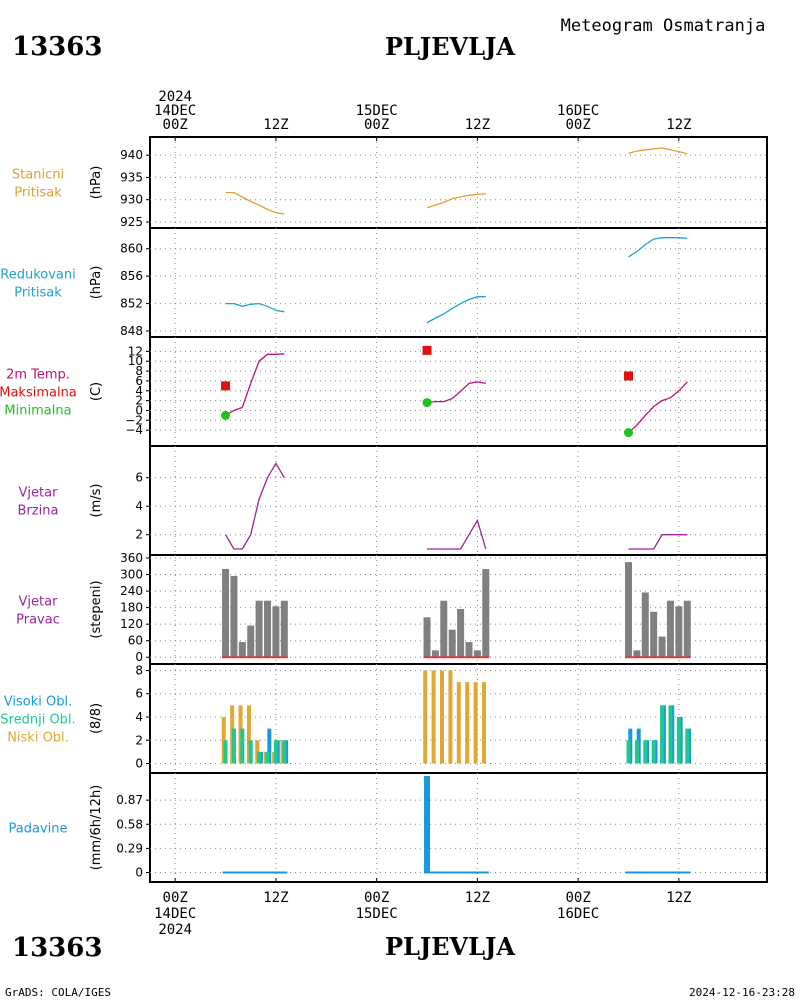 This screenshot has width=800, height=1000. What do you see at coordinates (393, 500) in the screenshot?
I see `panel-wind_speed: 2 4 6 (m/s) Vjetar Brzina` at bounding box center [393, 500].